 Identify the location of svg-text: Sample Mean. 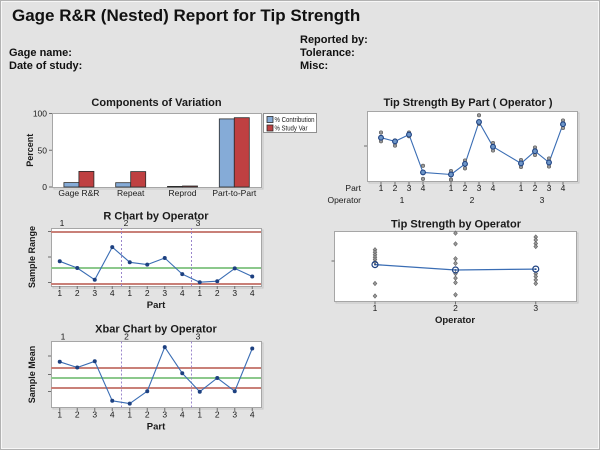
(32, 375).